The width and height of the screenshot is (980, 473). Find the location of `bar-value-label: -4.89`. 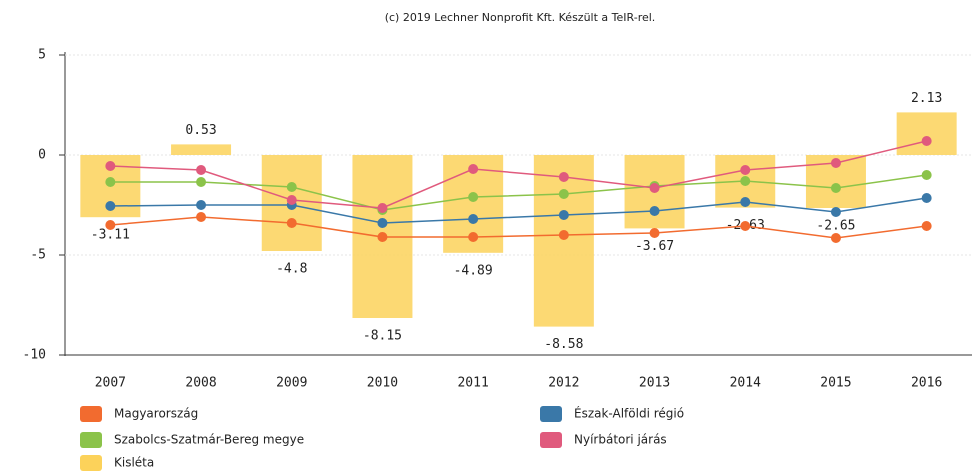

bar-value-label: -4.89 is located at coordinates (473, 270).